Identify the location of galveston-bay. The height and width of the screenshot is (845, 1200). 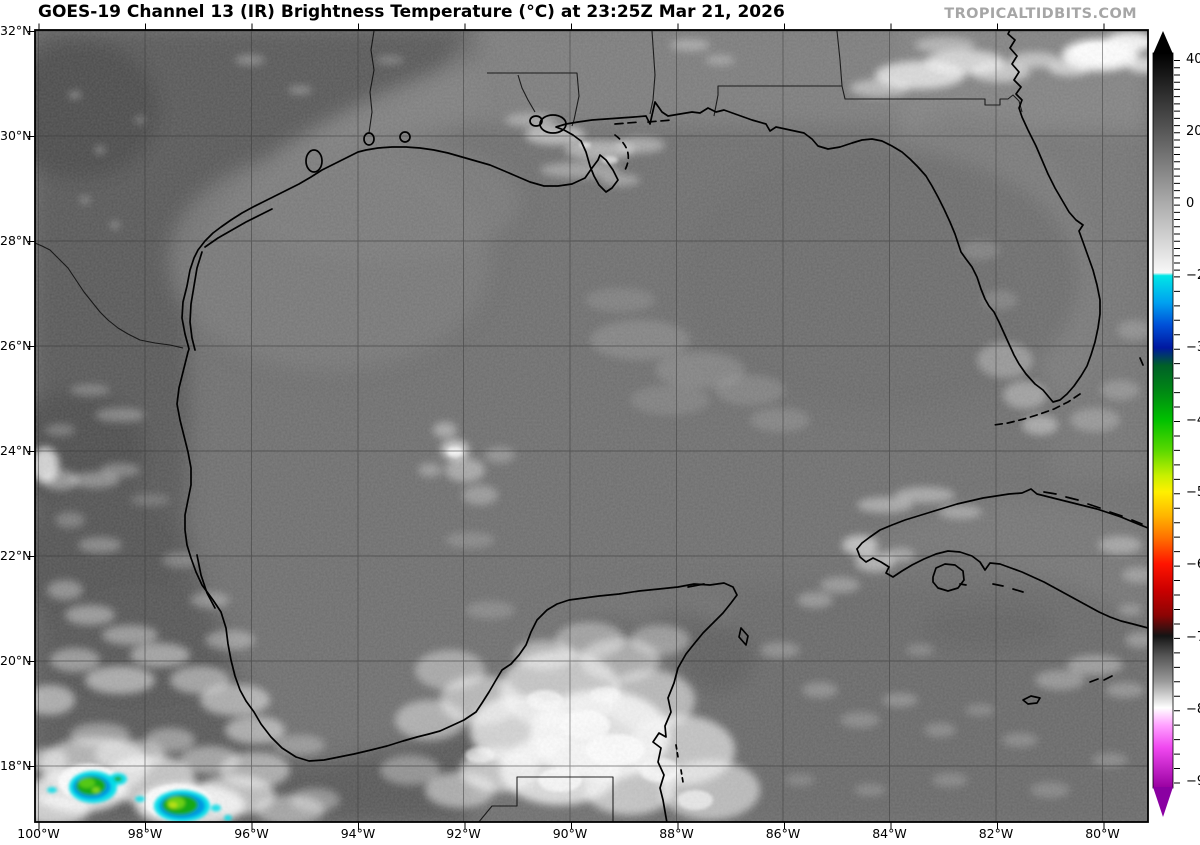
(314, 161).